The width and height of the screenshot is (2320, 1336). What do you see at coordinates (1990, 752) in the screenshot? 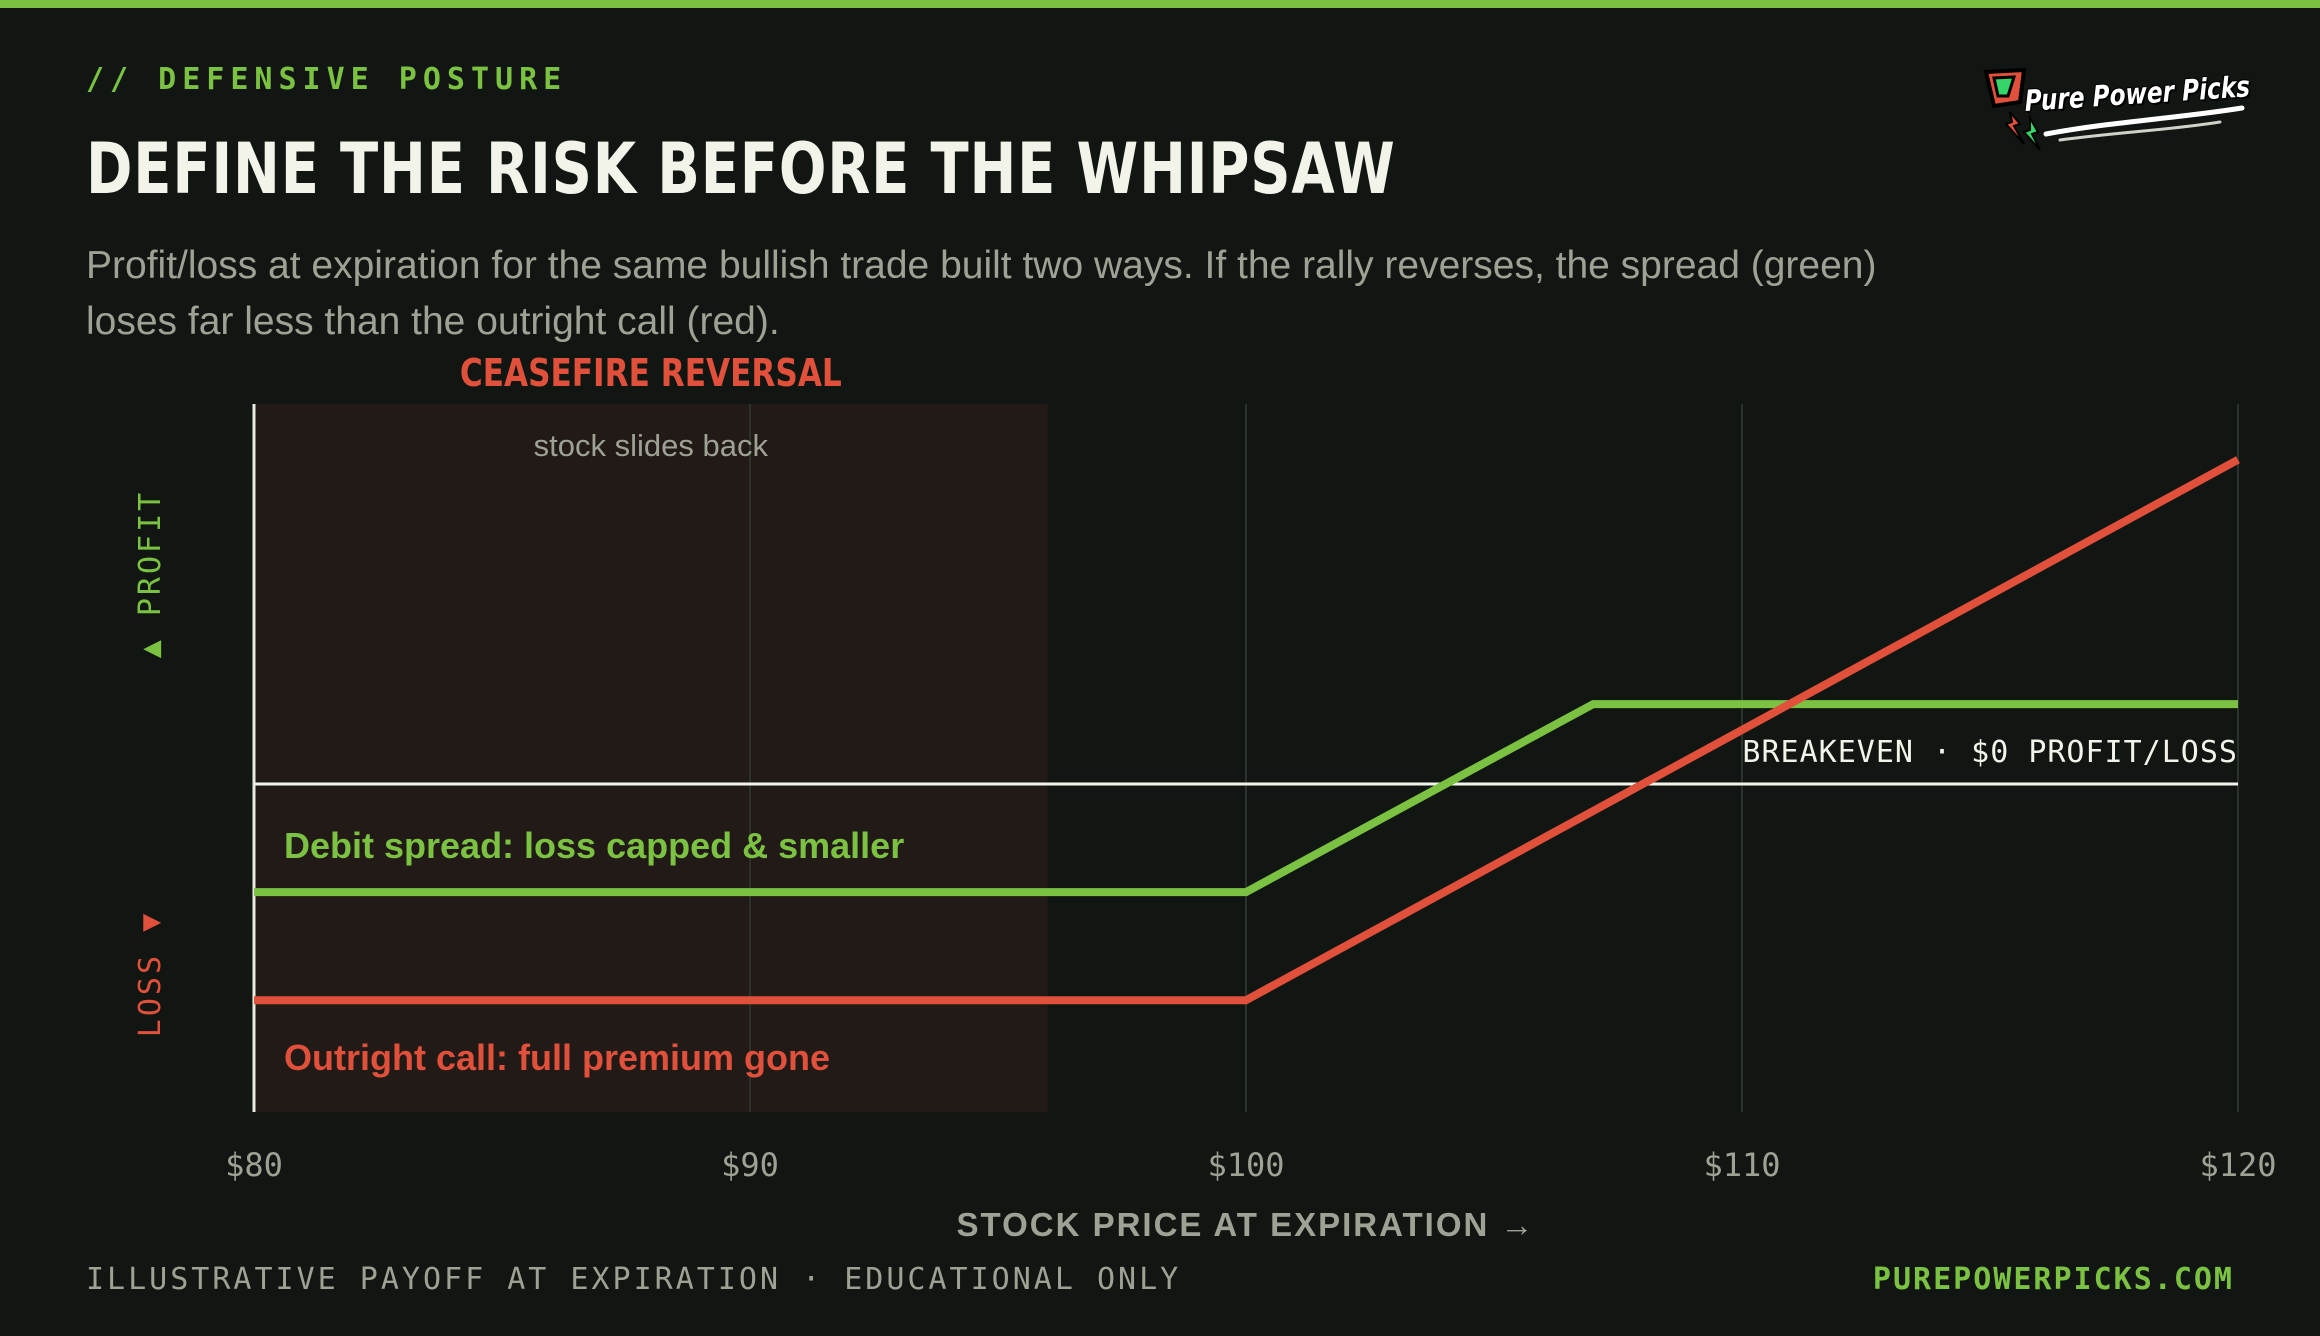
I see `breakeven-label: BREAKEVEN · $0 PROFIT/LOSS` at bounding box center [1990, 752].